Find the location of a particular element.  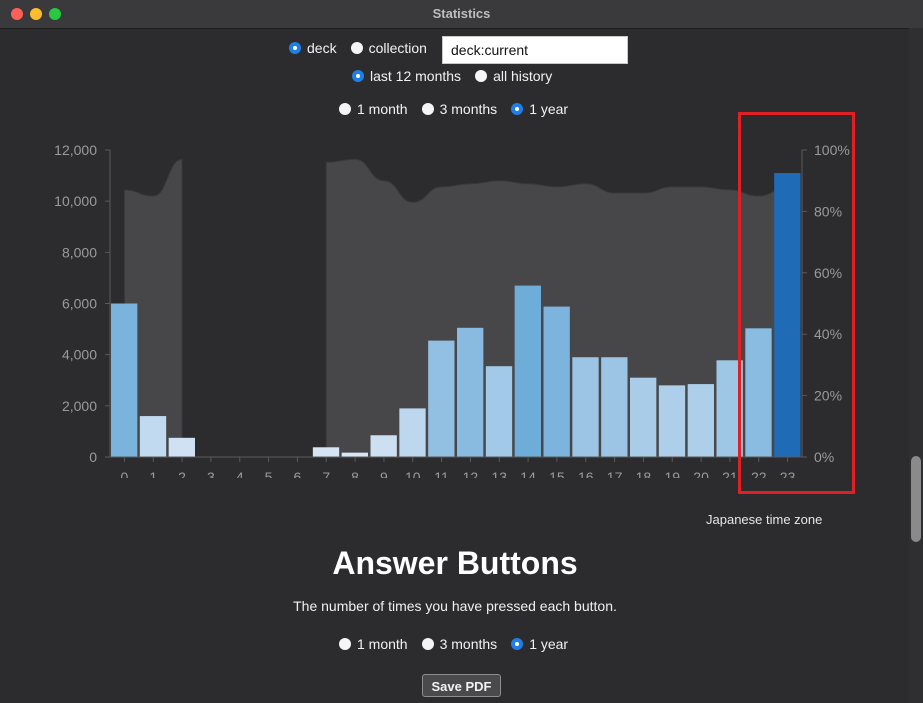

x-tick-label-6: 6 is located at coordinates (298, 473).